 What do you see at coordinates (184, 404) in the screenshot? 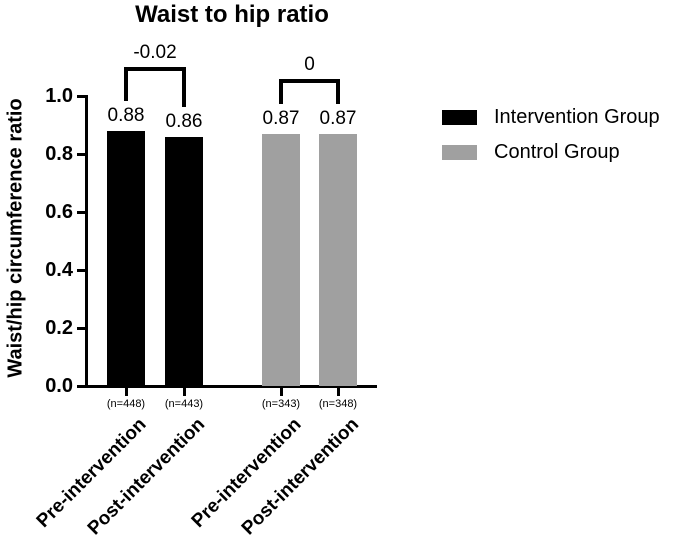
I see `bar-n-label: (n=443)` at bounding box center [184, 404].